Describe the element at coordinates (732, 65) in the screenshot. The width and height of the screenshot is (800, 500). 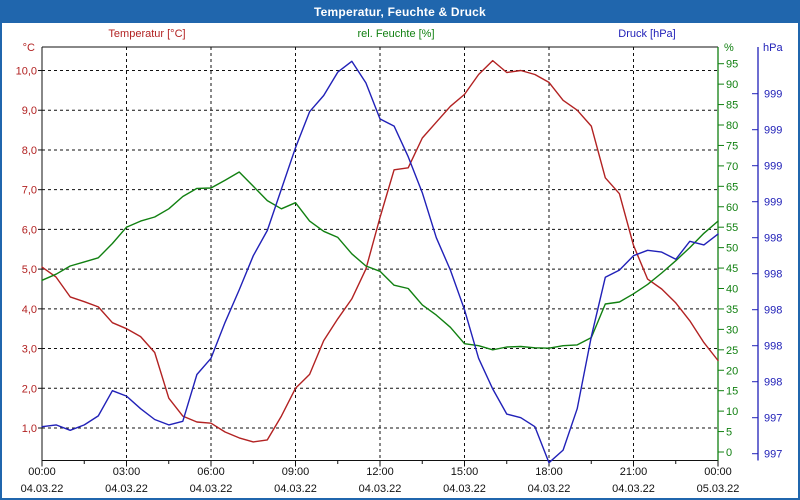
I see `svg-text: 95` at that location.